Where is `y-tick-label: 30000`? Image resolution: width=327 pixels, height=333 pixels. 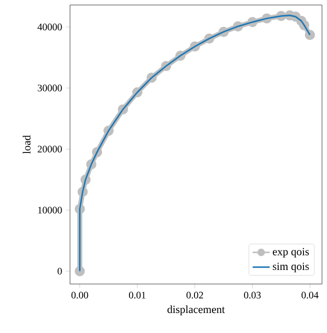 y-tick-label: 30000 is located at coordinates (50, 88).